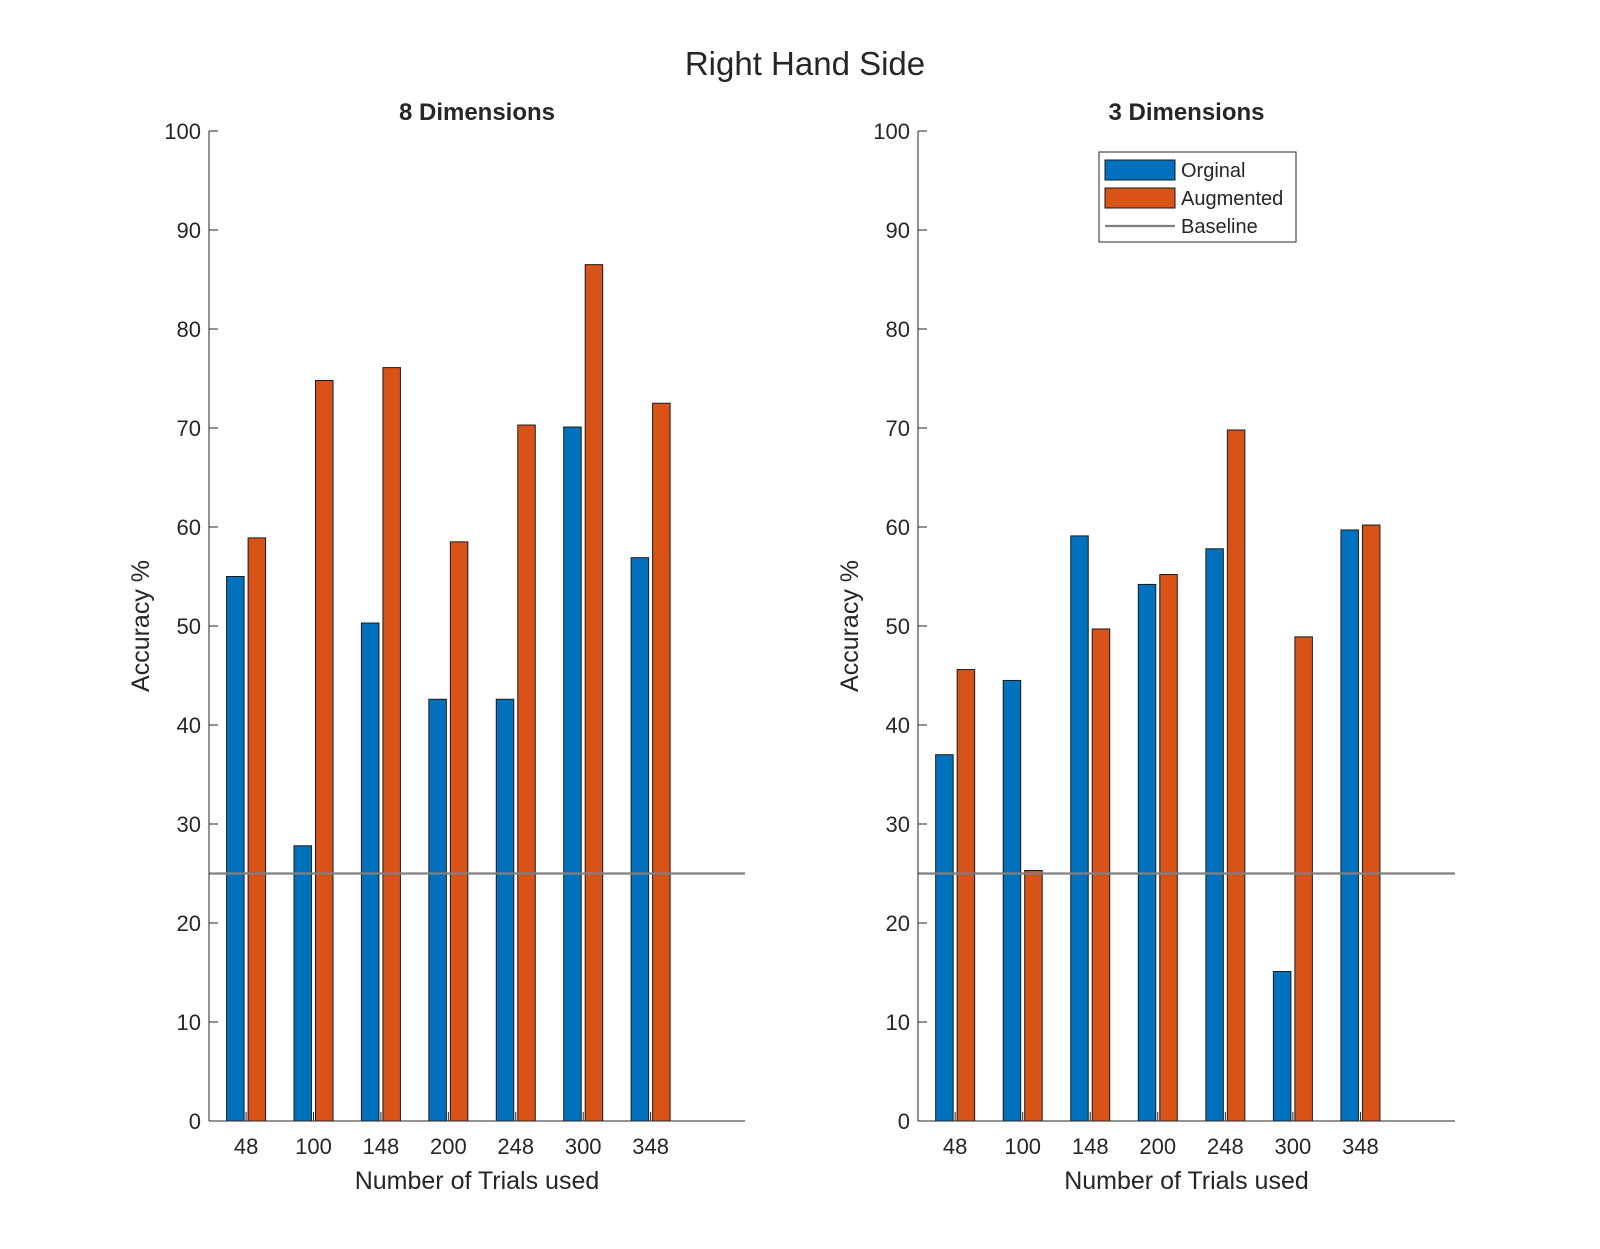  What do you see at coordinates (1140, 170) in the screenshot?
I see `legend-swatch-orginal` at bounding box center [1140, 170].